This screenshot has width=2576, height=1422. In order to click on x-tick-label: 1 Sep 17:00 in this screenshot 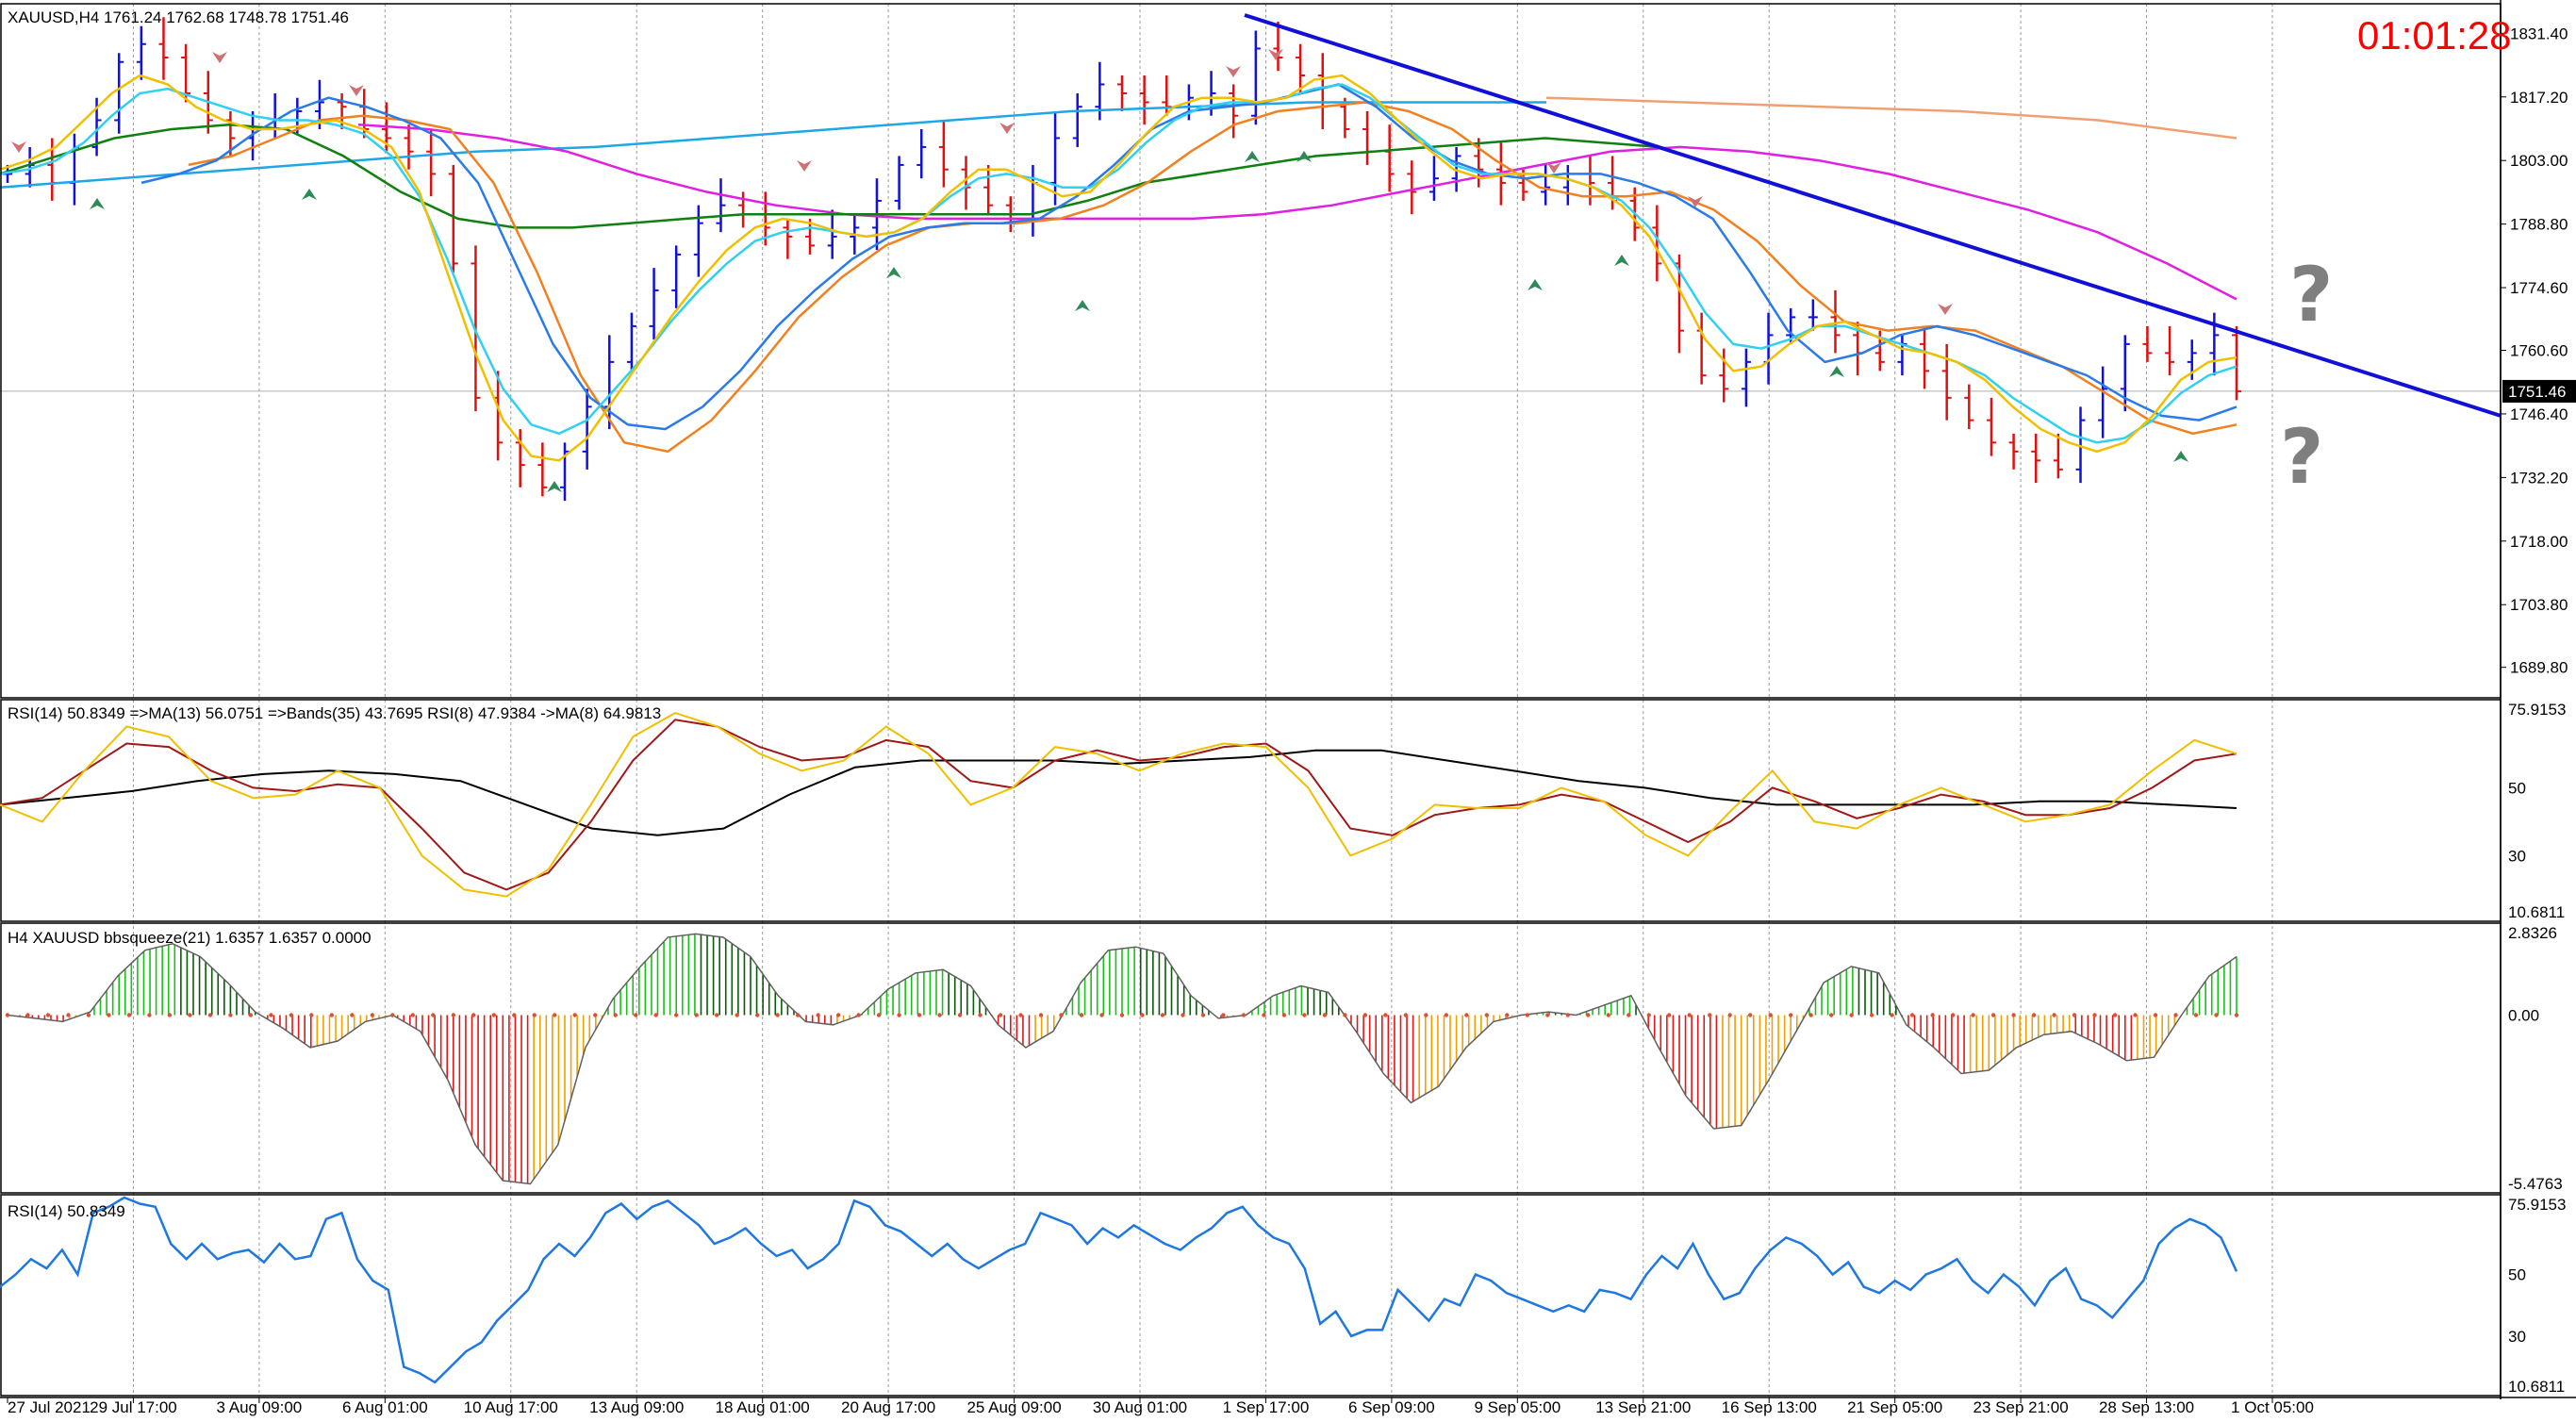, I will do `click(1266, 1407)`.